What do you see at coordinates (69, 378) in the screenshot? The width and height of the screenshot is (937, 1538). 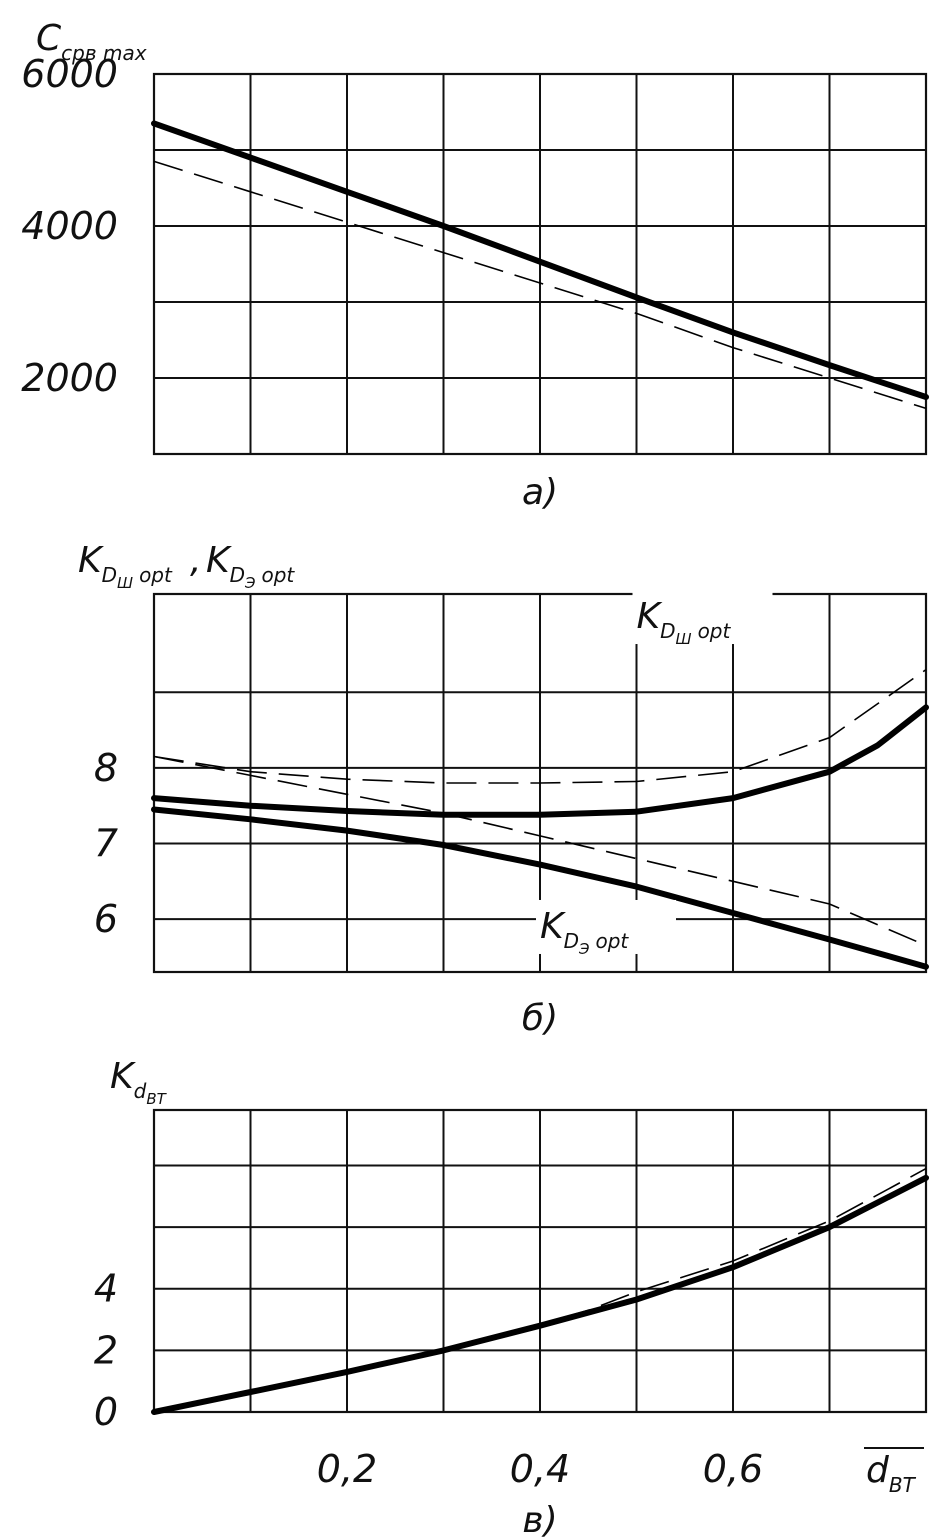 I see `y-tick-label-2: 2000` at bounding box center [69, 378].